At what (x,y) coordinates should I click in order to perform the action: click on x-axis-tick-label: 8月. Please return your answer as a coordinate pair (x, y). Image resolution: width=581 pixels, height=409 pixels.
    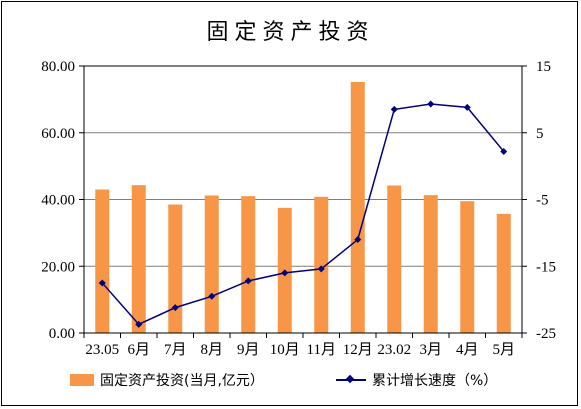
    Looking at the image, I should click on (211, 350).